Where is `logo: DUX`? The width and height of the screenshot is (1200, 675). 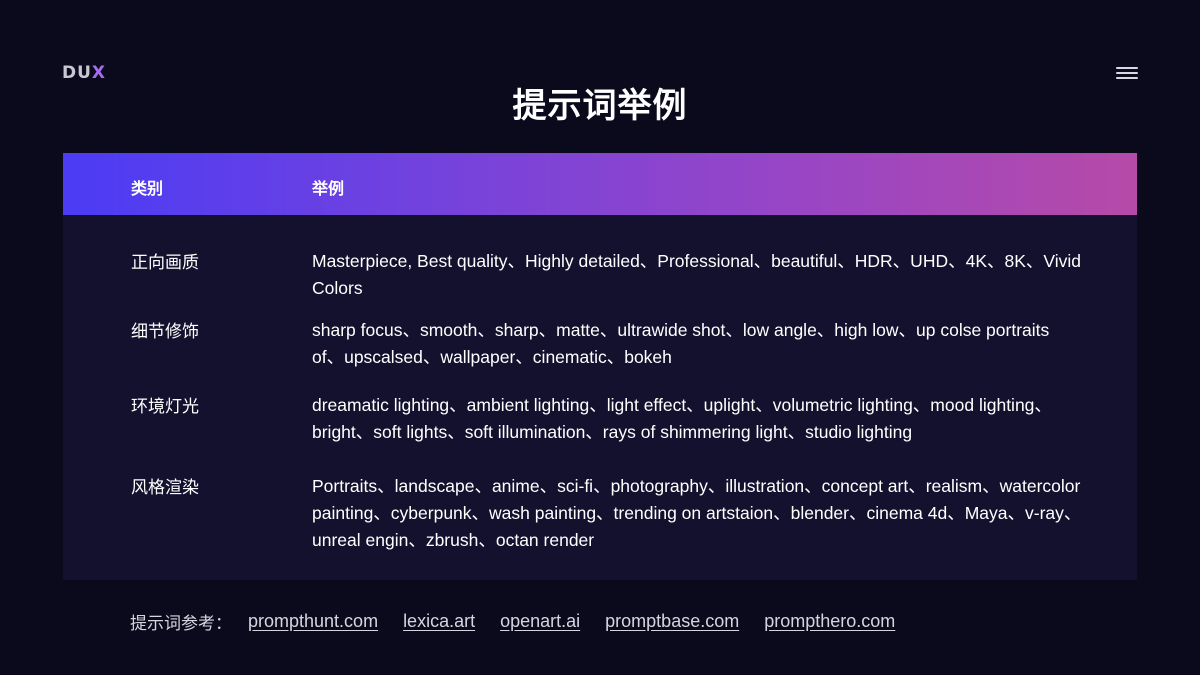 logo: DUX is located at coordinates (84, 73).